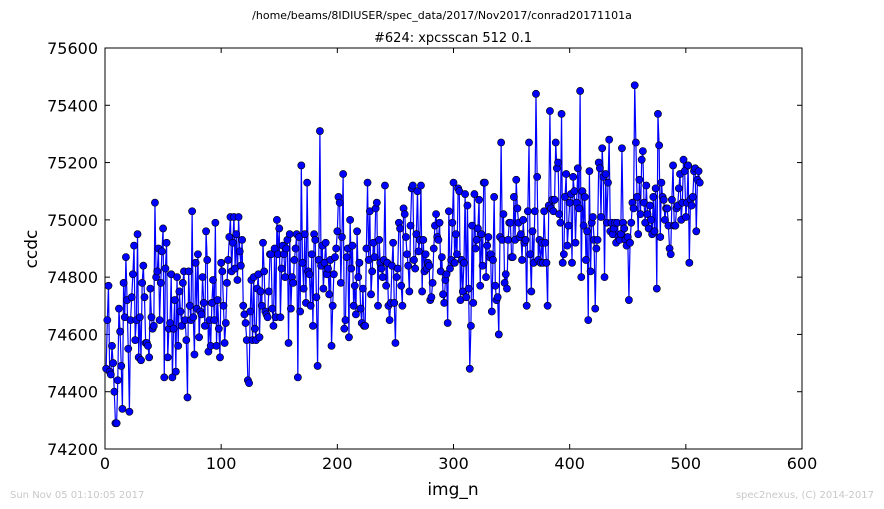 This screenshot has height=509, width=884. I want to click on y-tick-label: 75200, so click(72, 163).